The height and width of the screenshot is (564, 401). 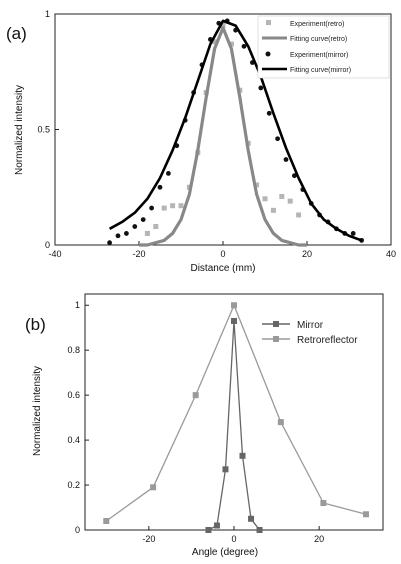 I want to click on chart-b-y-axis-label: Normalized intensity, so click(x=37, y=411).